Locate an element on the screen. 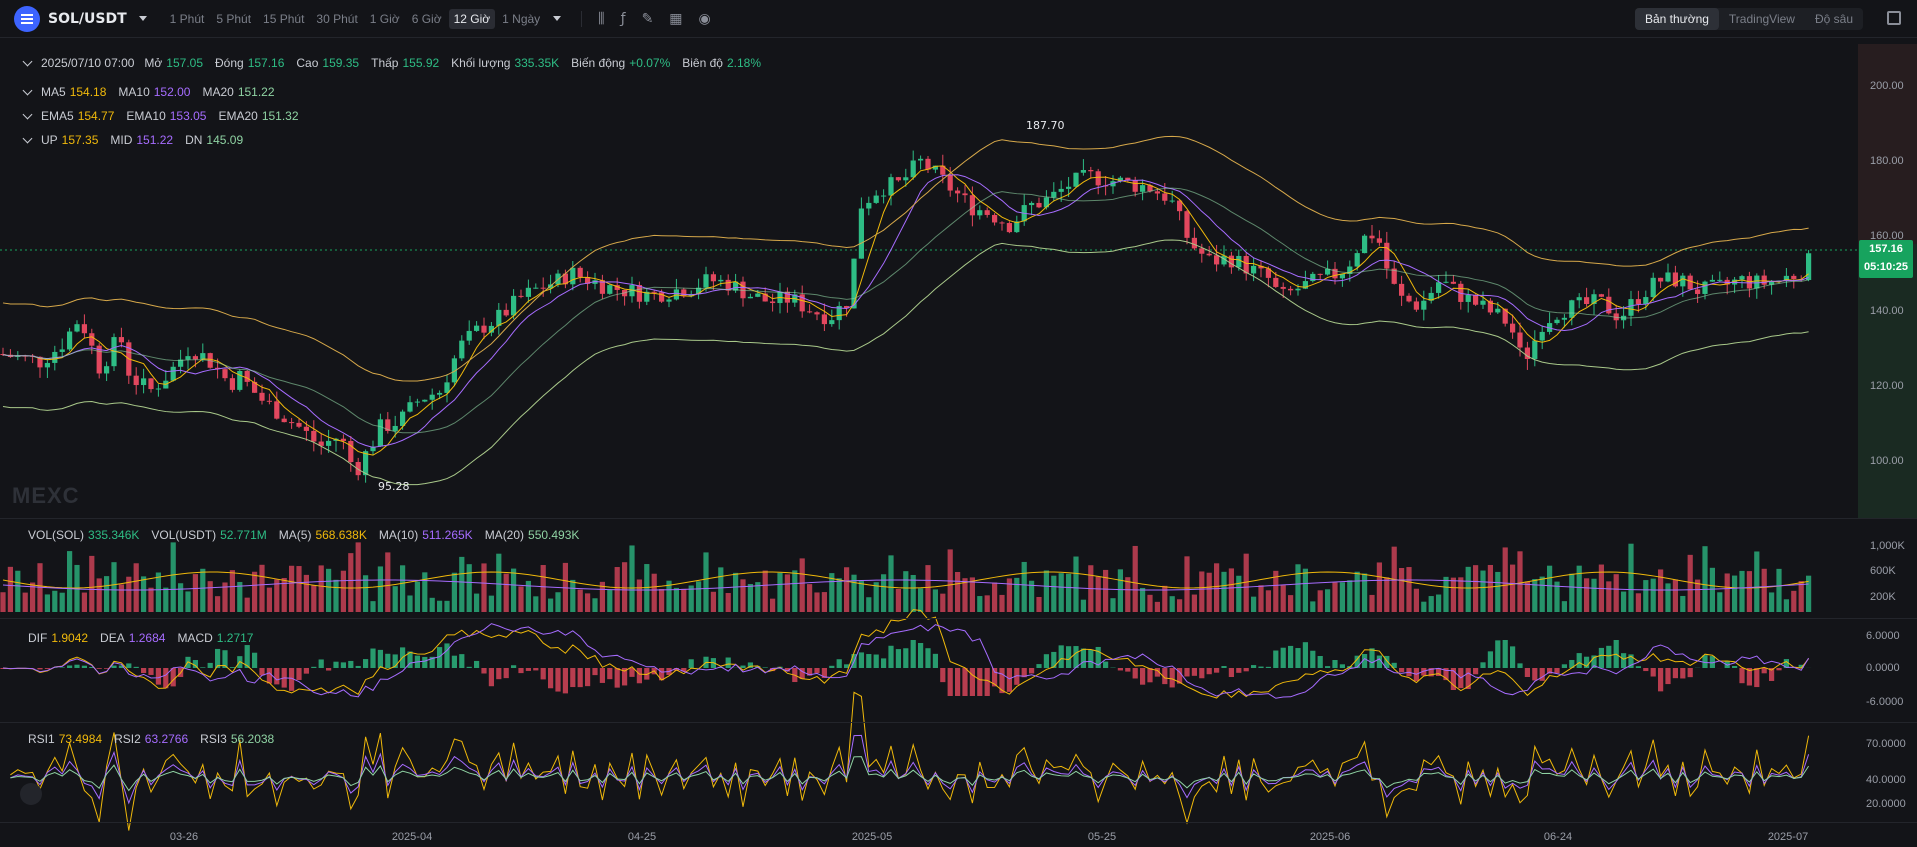 The width and height of the screenshot is (1917, 847). indicator-fx-icon: ƒ is located at coordinates (623, 18).